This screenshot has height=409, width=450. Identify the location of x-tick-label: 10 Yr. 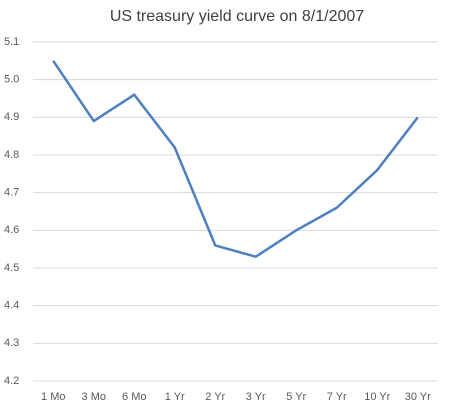
(377, 397).